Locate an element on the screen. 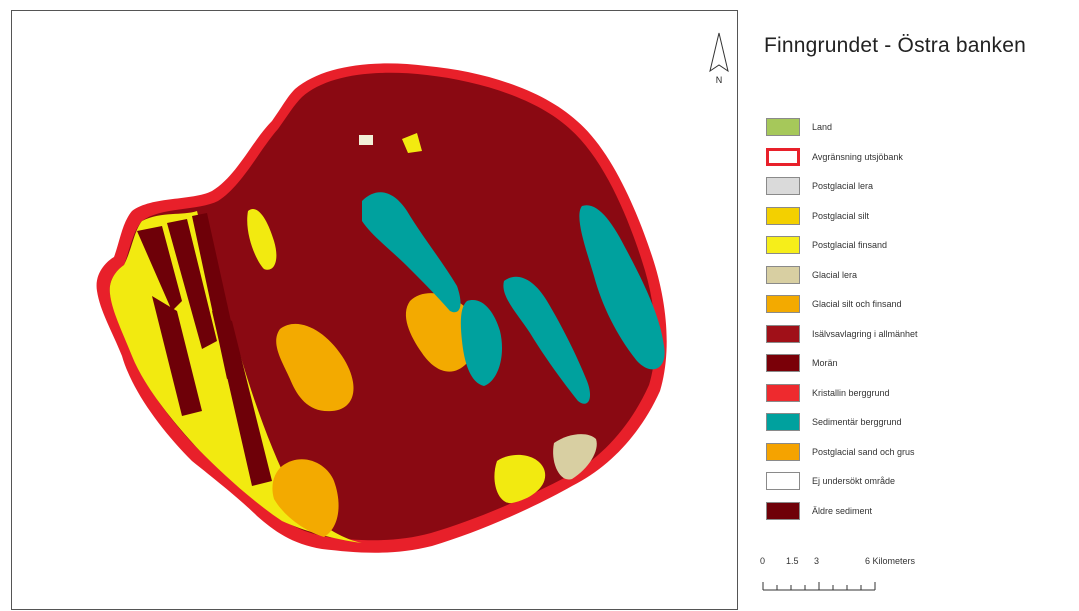  legend-label: Postglacial sand och grus is located at coordinates (863, 451).